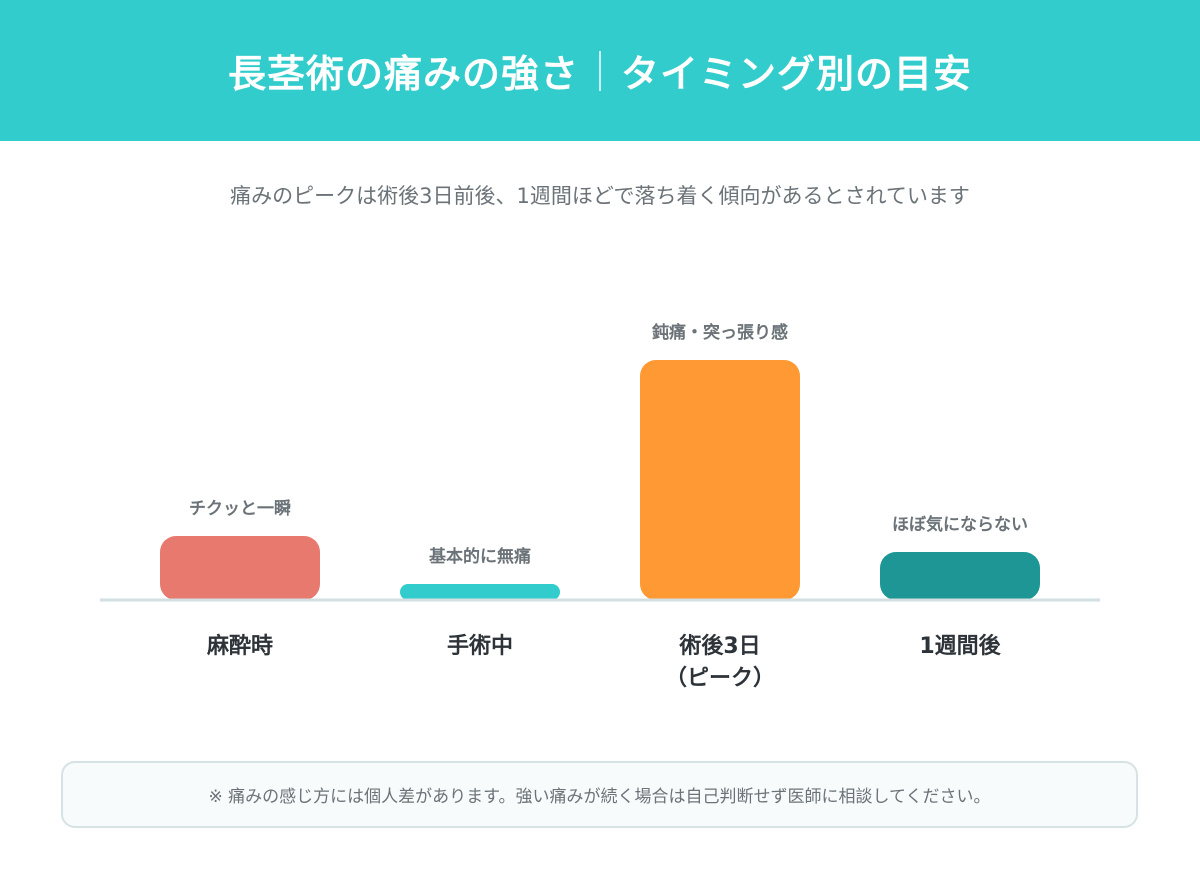 The image size is (1200, 880). What do you see at coordinates (720, 332) in the screenshot?
I see `bar-annotation-3: 鈍痛・突っ張り感` at bounding box center [720, 332].